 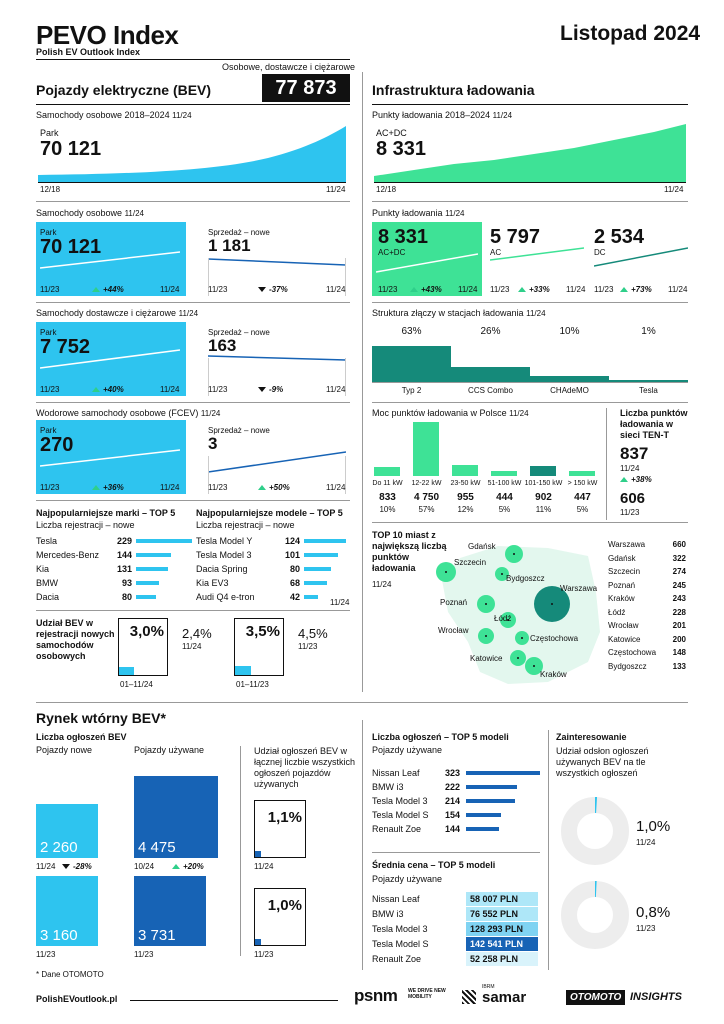 I want to click on vans-park-value: 7 752, so click(x=65, y=347).